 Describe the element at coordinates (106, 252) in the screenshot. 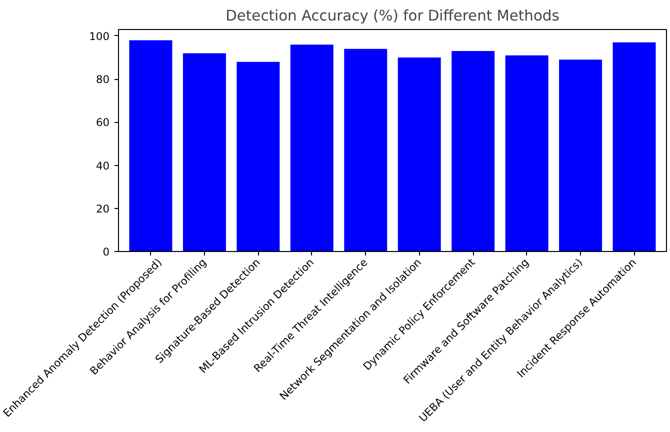

I see `y-tick-label: 0` at that location.